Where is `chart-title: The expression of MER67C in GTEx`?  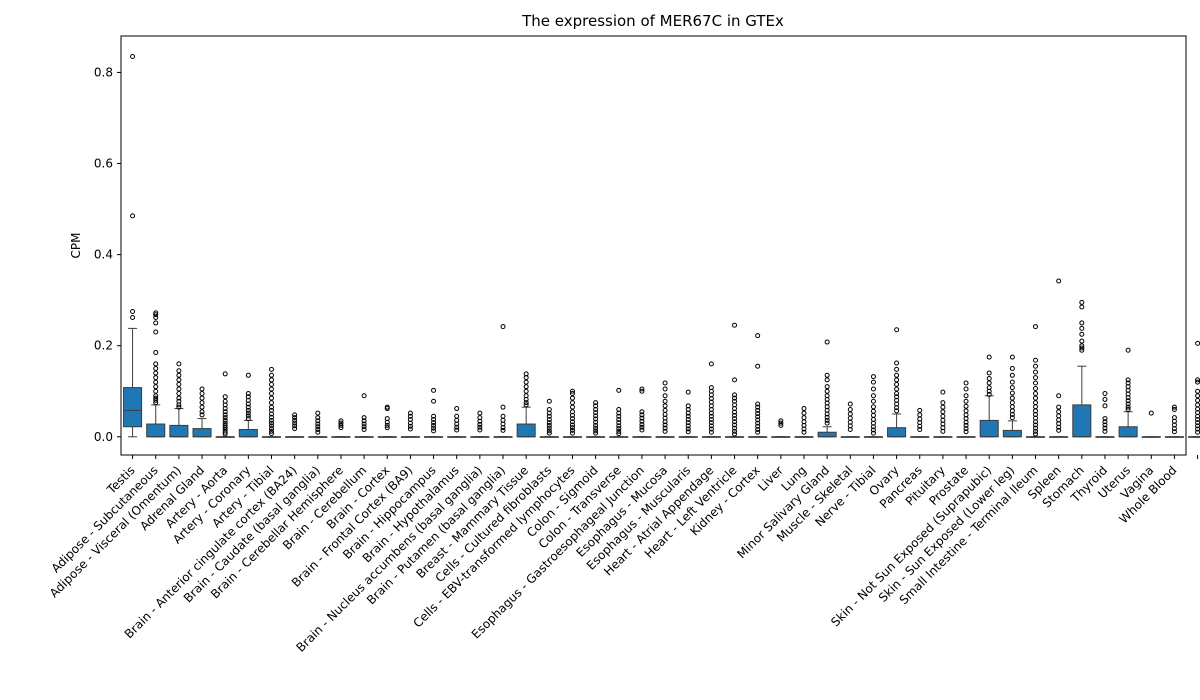 chart-title: The expression of MER67C in GTEx is located at coordinates (652, 21).